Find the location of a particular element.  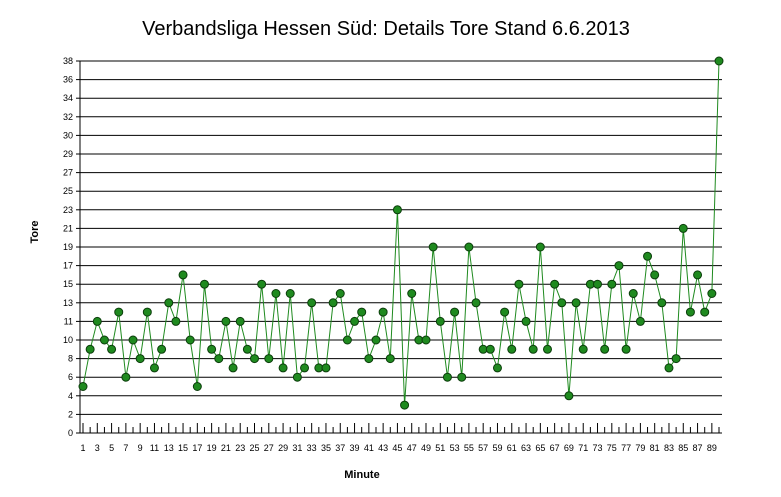

x-tick-label: 15 is located at coordinates (183, 448).